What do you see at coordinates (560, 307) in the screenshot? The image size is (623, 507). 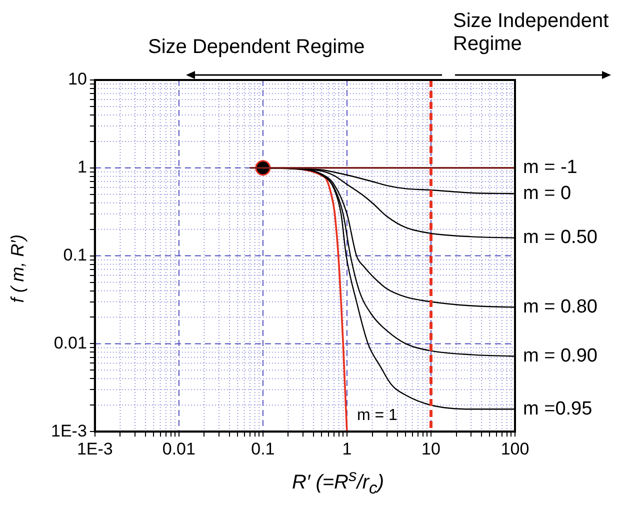 I see `series-label: m = 0.80` at bounding box center [560, 307].